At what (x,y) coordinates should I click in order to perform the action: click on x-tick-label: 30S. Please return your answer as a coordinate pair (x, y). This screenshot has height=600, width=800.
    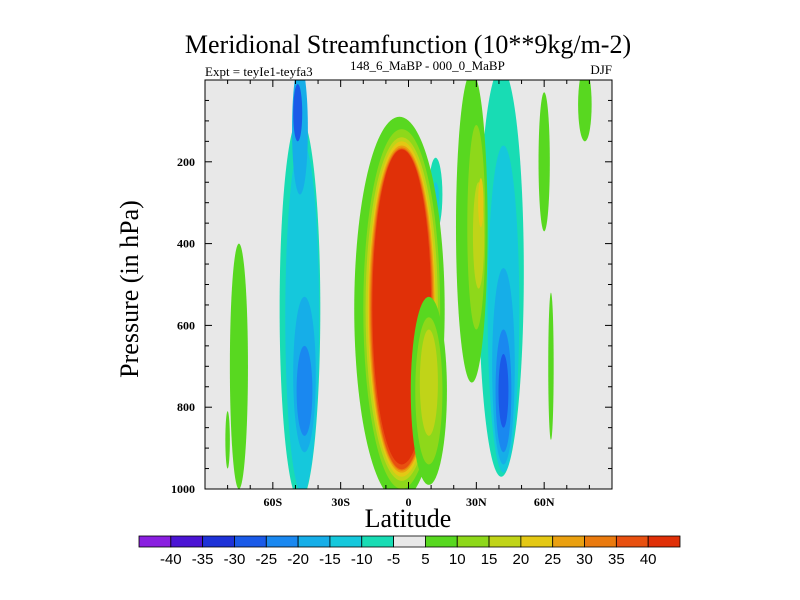
    Looking at the image, I should click on (340, 502).